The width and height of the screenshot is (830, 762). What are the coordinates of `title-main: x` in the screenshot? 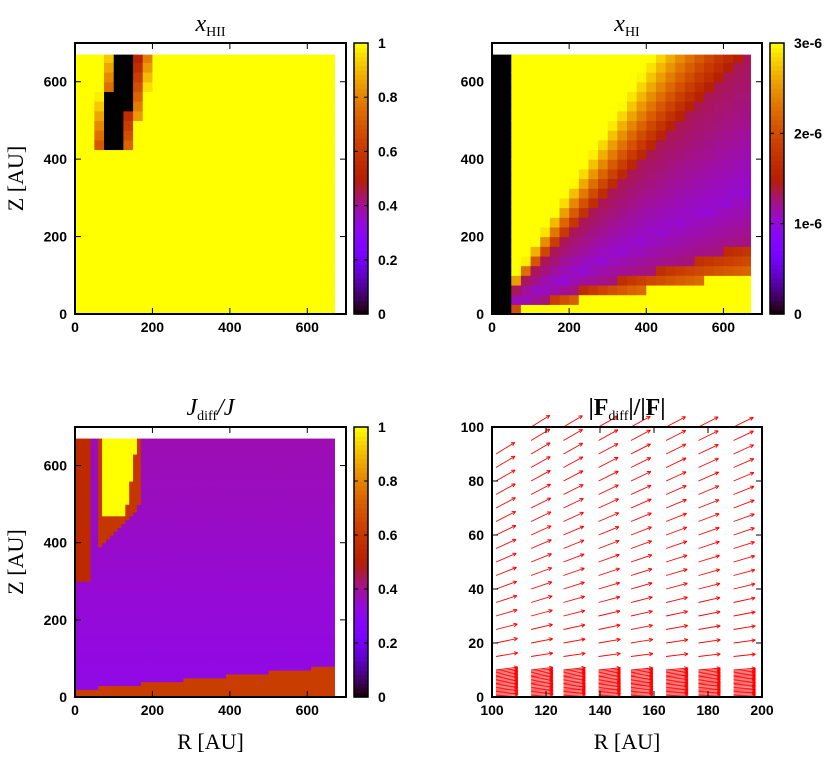 It's located at (200, 24).